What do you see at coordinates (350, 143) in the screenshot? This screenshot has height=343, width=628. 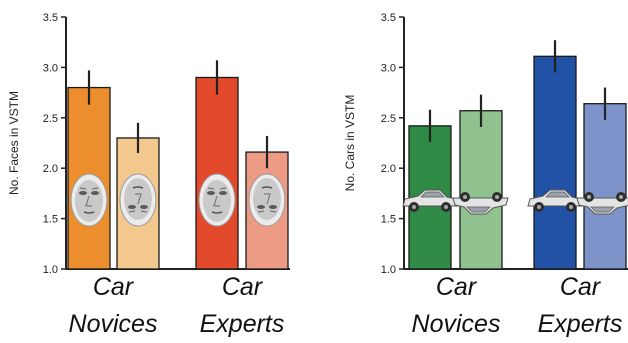 I see `y-axis-title: No. Cars in VSTM` at bounding box center [350, 143].